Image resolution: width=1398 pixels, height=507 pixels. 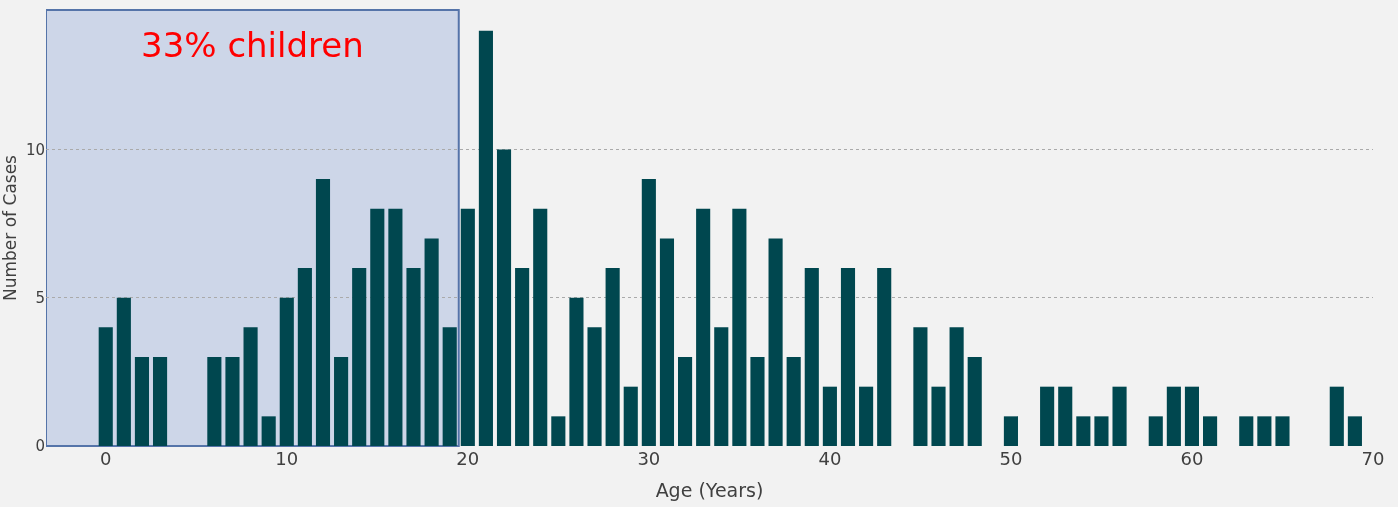 What do you see at coordinates (252, 45) in the screenshot?
I see `band-label: 33% children` at bounding box center [252, 45].